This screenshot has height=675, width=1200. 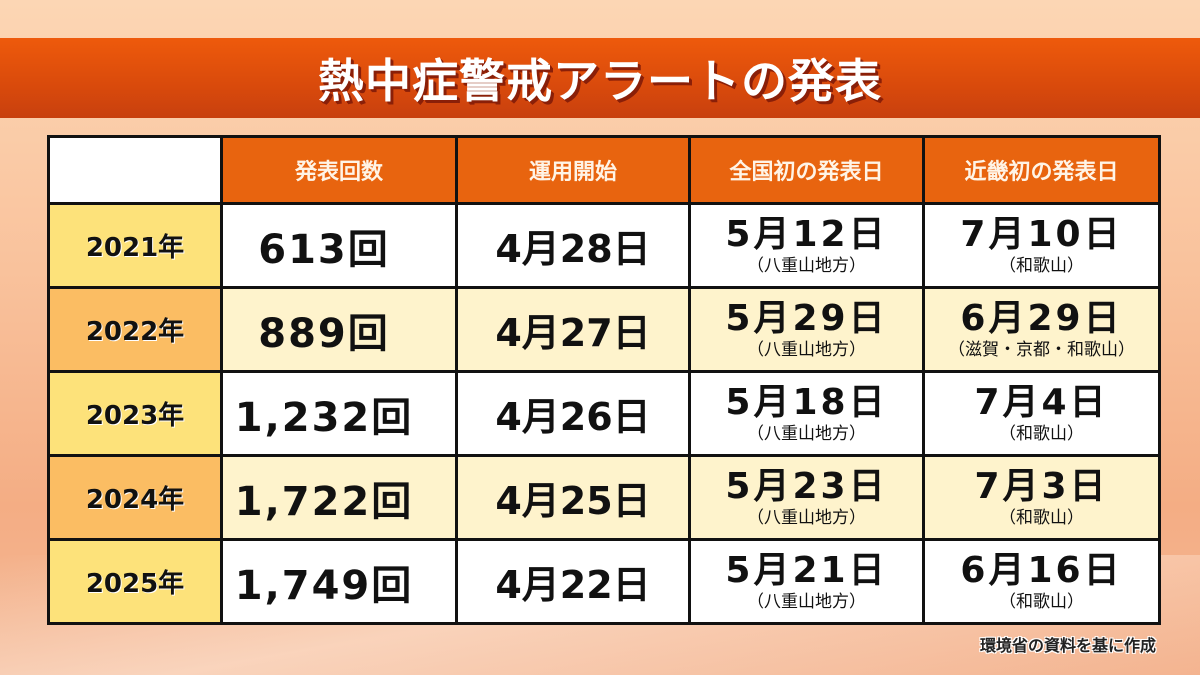 What do you see at coordinates (806, 570) in the screenshot?
I see `first-date: 5月21日` at bounding box center [806, 570].